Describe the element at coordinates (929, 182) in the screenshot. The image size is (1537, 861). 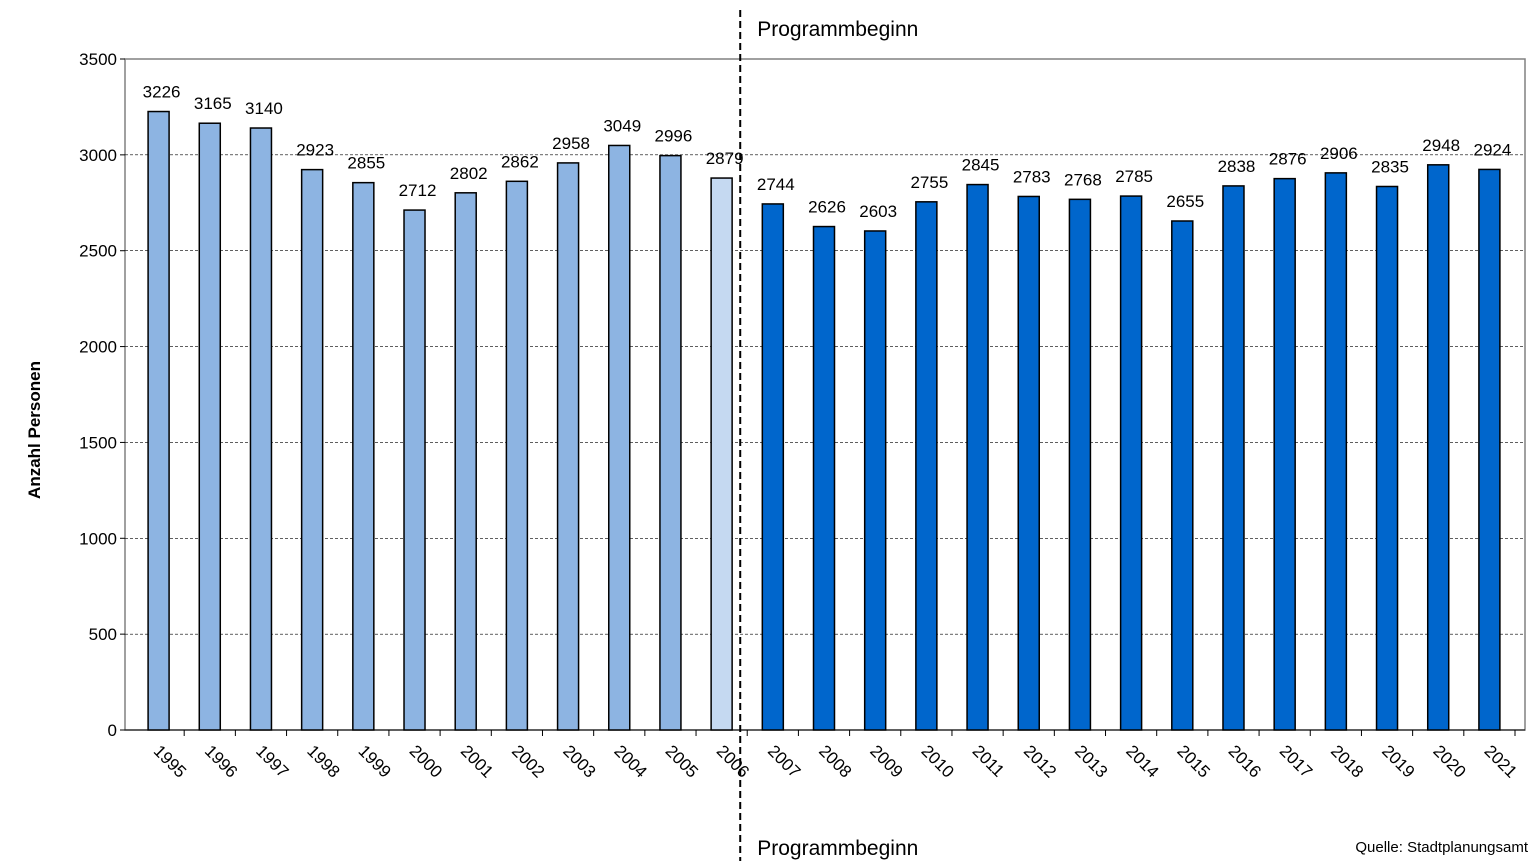
I see `value-label: 2755` at that location.